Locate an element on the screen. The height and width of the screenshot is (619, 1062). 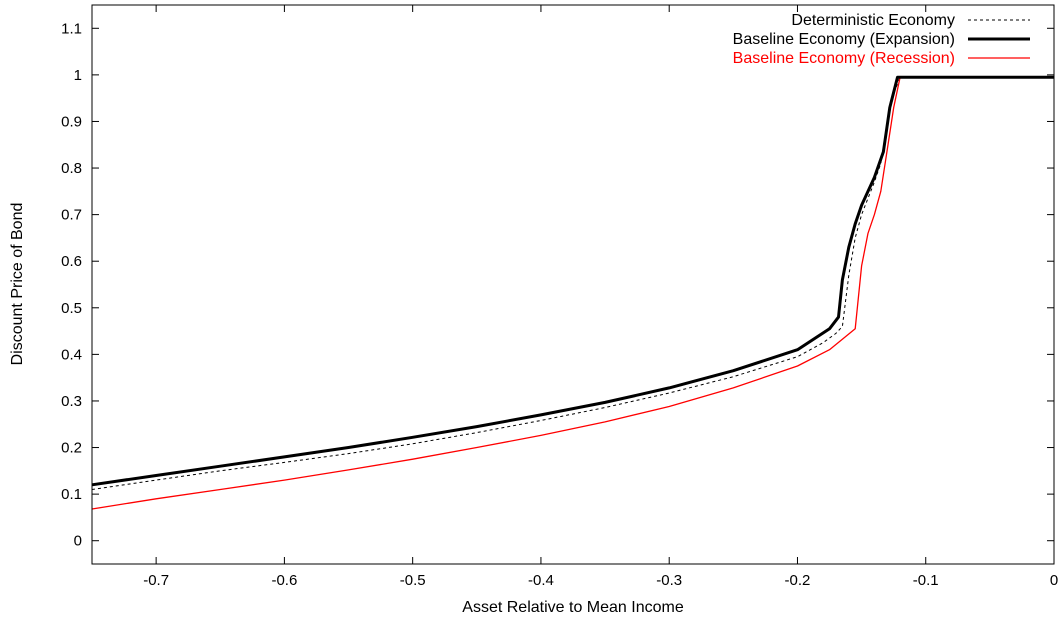
y-tick-label: 0.4 is located at coordinates (71, 354).